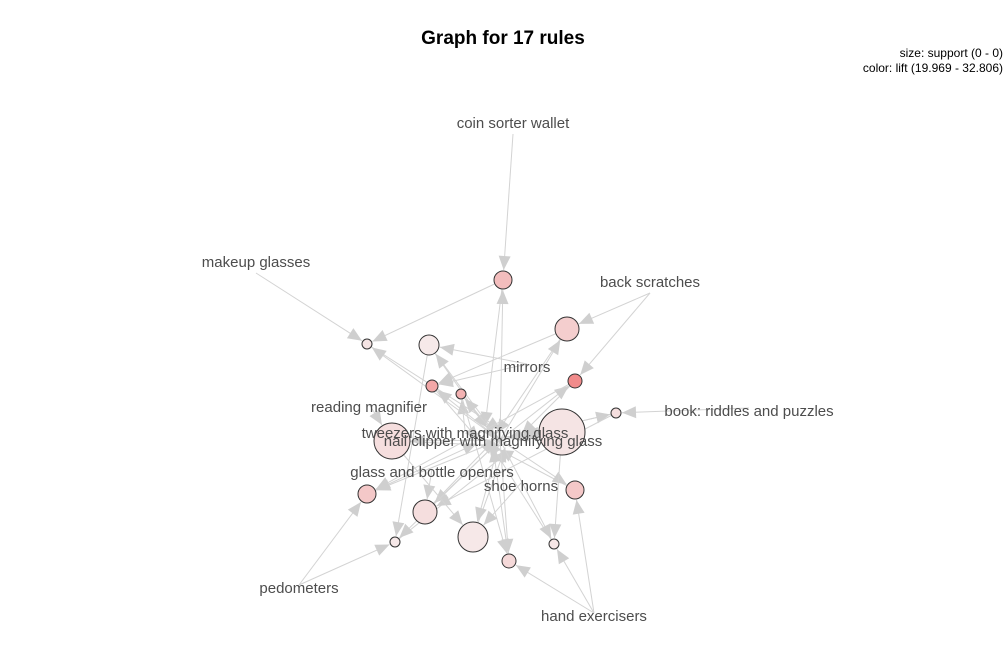  What do you see at coordinates (398, 529) in the screenshot?
I see `cross-6-arrowhead` at bounding box center [398, 529].